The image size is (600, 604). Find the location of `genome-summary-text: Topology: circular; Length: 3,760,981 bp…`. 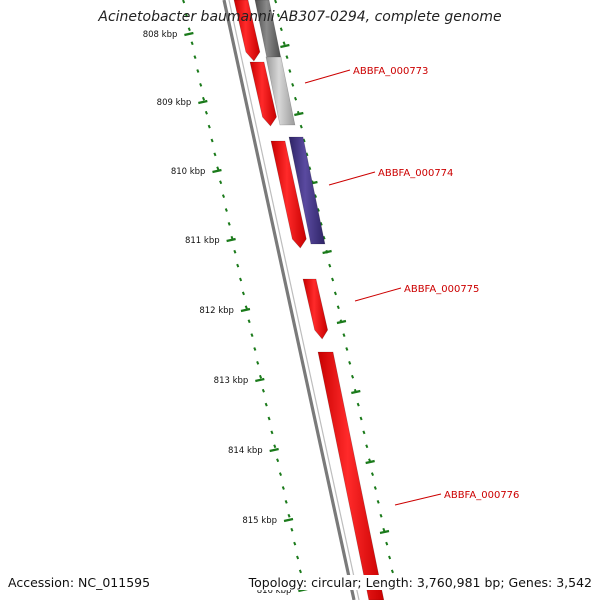

genome-summary-text: Topology: circular; Length: 3,760,981 bp… is located at coordinates (420, 582).